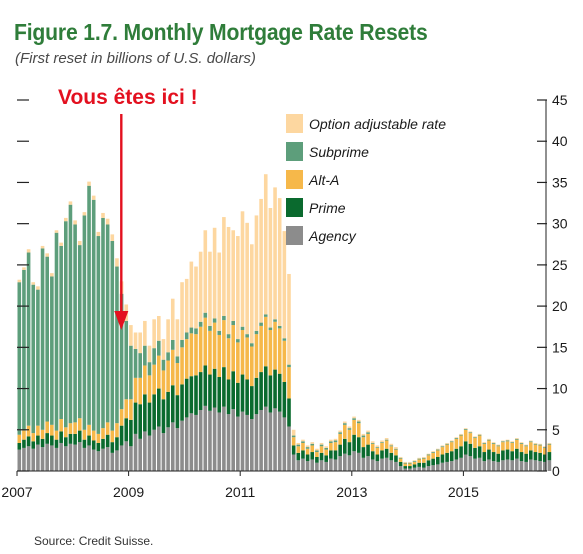  What do you see at coordinates (94, 541) in the screenshot?
I see `source-note: Source: Credit Suisse.` at bounding box center [94, 541].